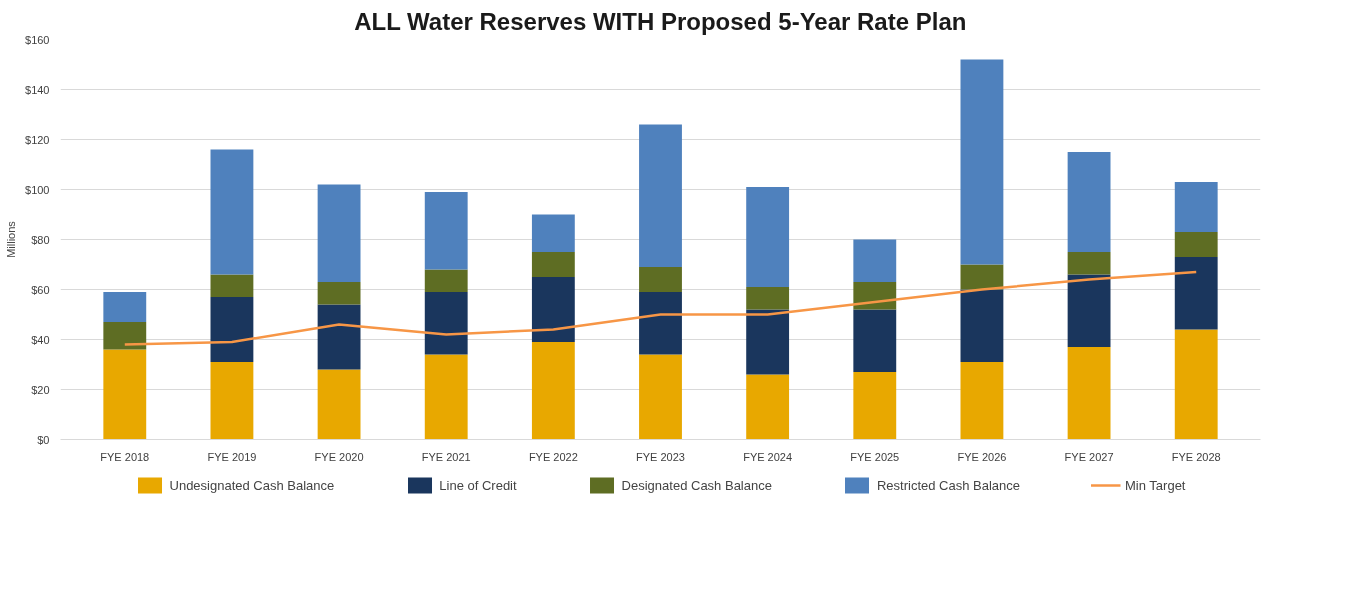  Describe the element at coordinates (252, 485) in the screenshot. I see `legend-label: Undesignated Cash Balance` at that location.